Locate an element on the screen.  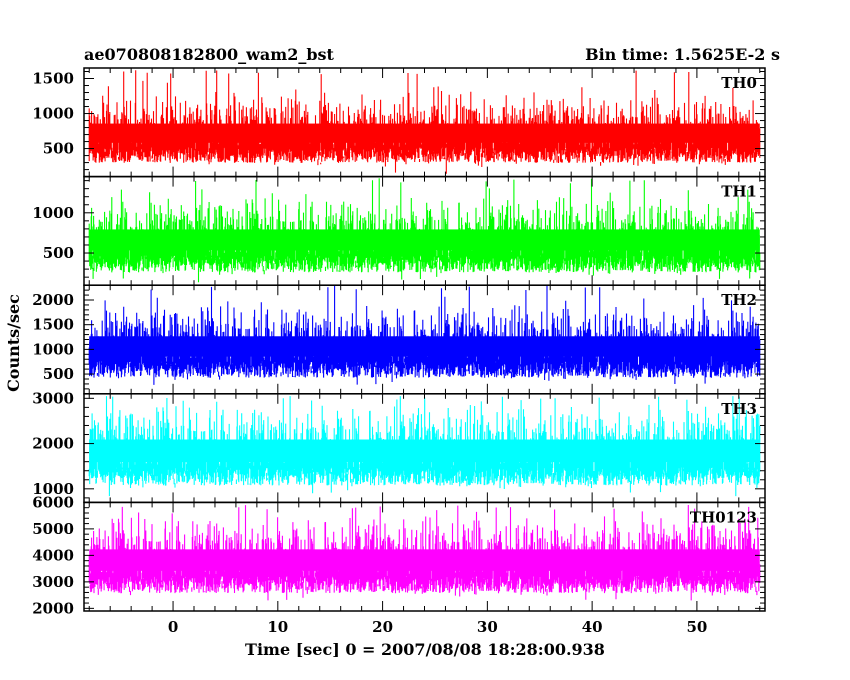
panel-label-th0: TH0 is located at coordinates (739, 83).